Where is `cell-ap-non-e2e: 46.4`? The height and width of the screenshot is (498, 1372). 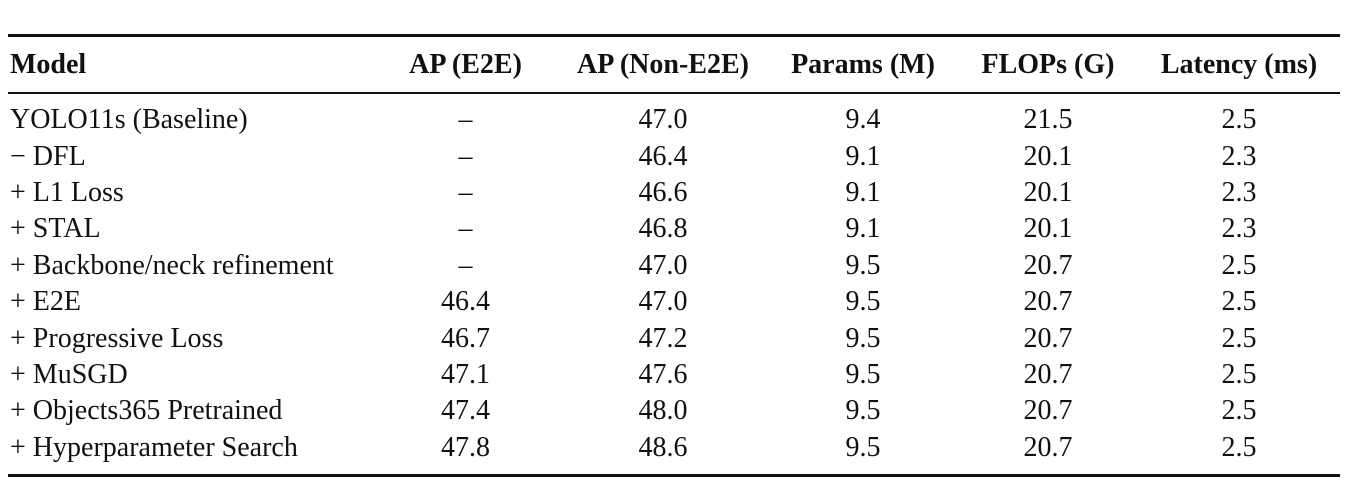 cell-ap-non-e2e: 46.4 is located at coordinates (663, 156).